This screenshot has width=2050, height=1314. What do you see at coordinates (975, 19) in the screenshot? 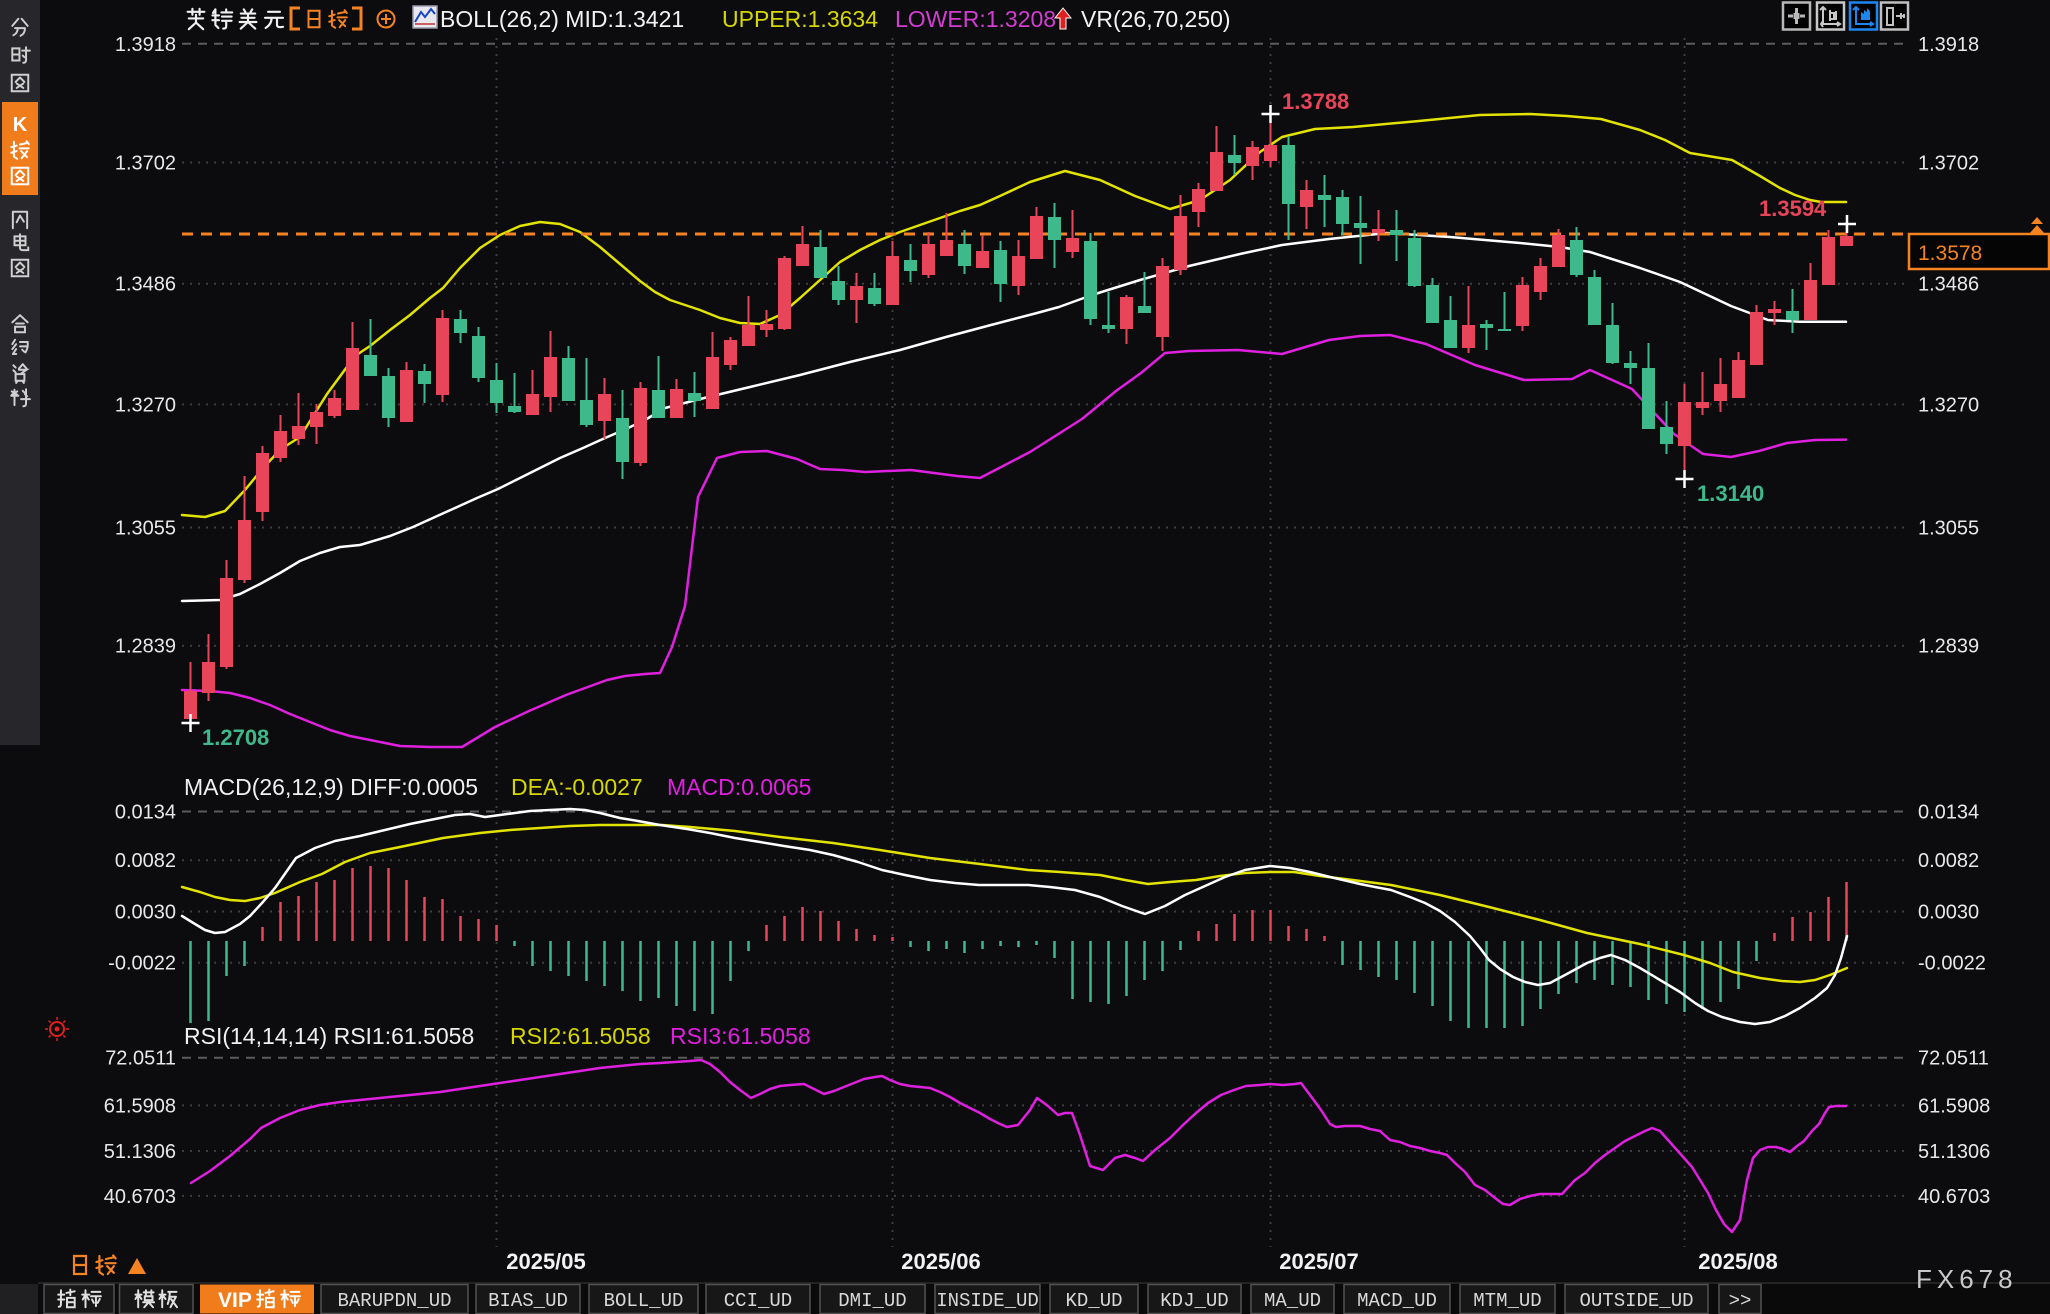
I see `svg-text: LOWER:1.3208` at bounding box center [975, 19].